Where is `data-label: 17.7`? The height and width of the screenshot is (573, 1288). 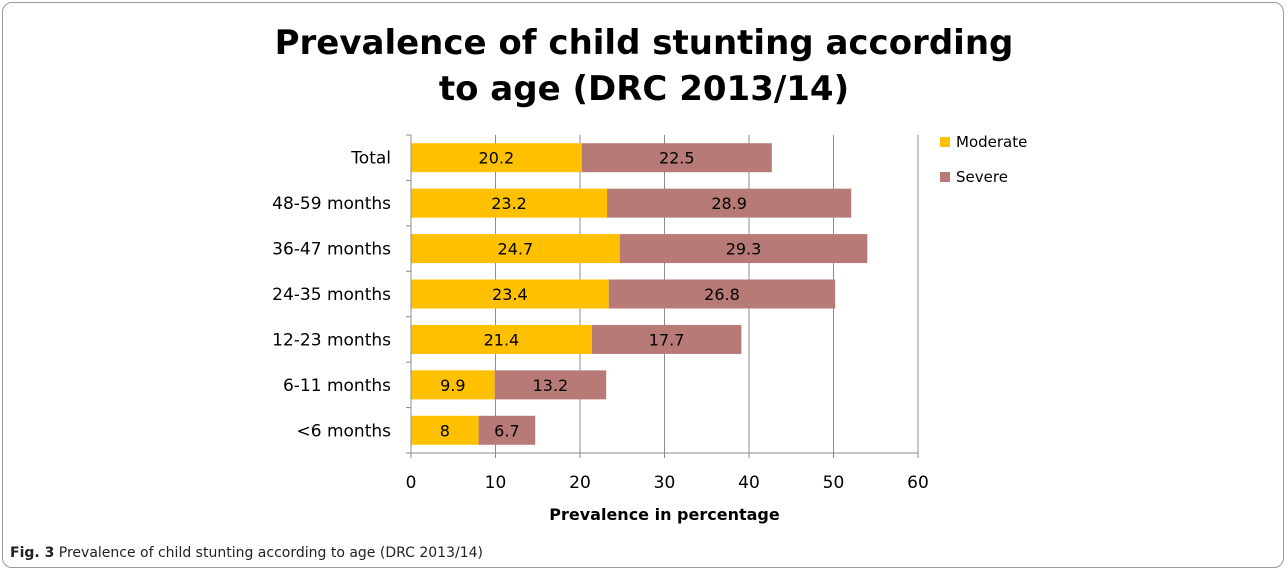
data-label: 17.7 is located at coordinates (667, 339).